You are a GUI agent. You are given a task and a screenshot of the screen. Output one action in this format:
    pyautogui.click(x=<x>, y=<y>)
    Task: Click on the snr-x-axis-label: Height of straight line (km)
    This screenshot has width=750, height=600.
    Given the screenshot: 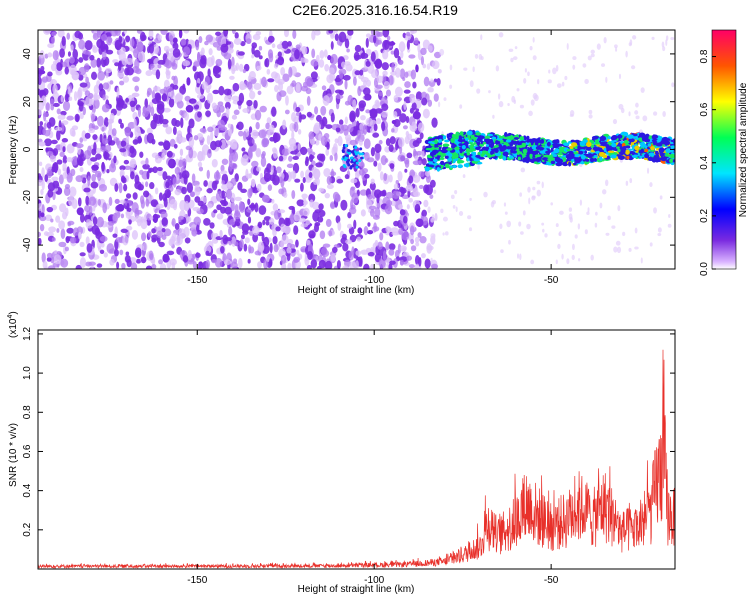 What is the action you would take?
    pyautogui.click(x=356, y=589)
    